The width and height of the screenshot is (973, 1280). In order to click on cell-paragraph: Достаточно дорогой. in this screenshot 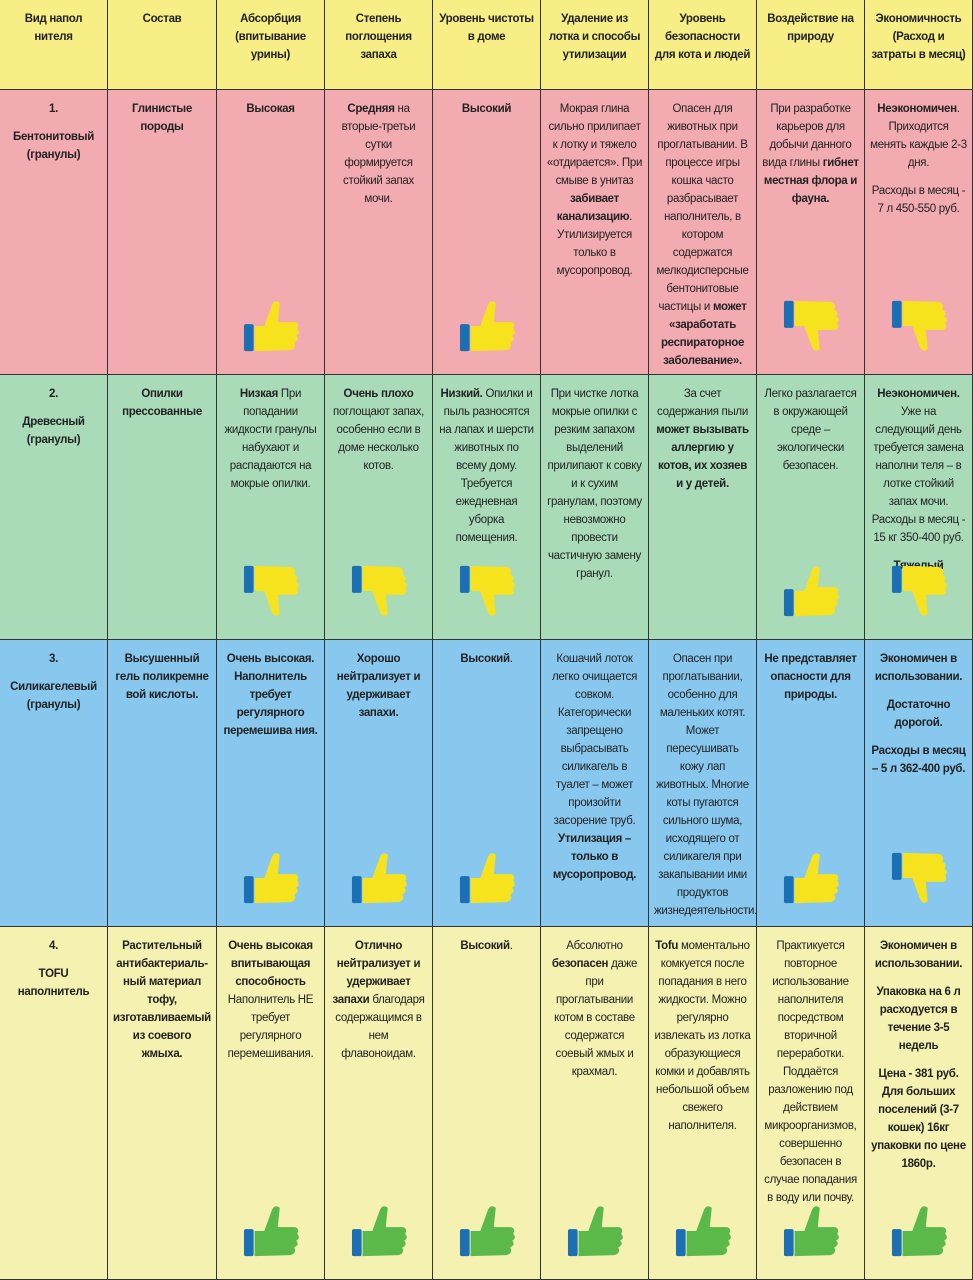, I will do `click(918, 714)`.